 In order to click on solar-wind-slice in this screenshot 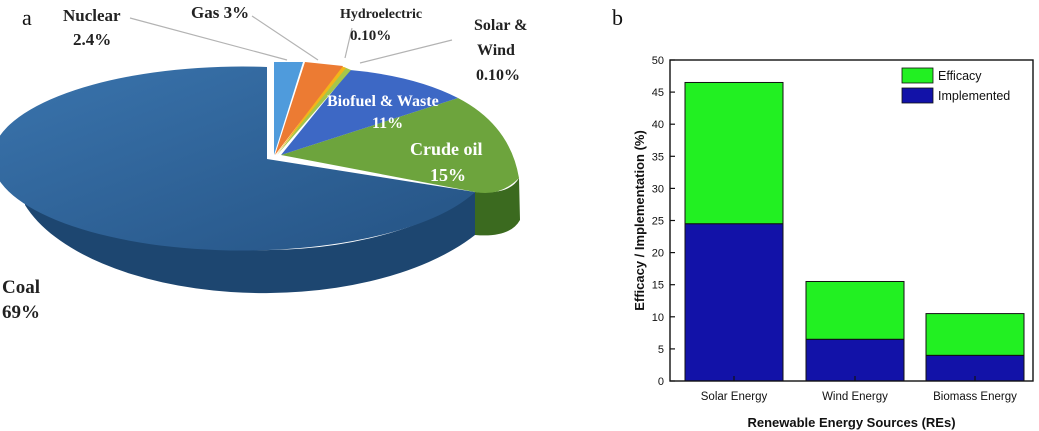, I will do `click(314, 111)`.